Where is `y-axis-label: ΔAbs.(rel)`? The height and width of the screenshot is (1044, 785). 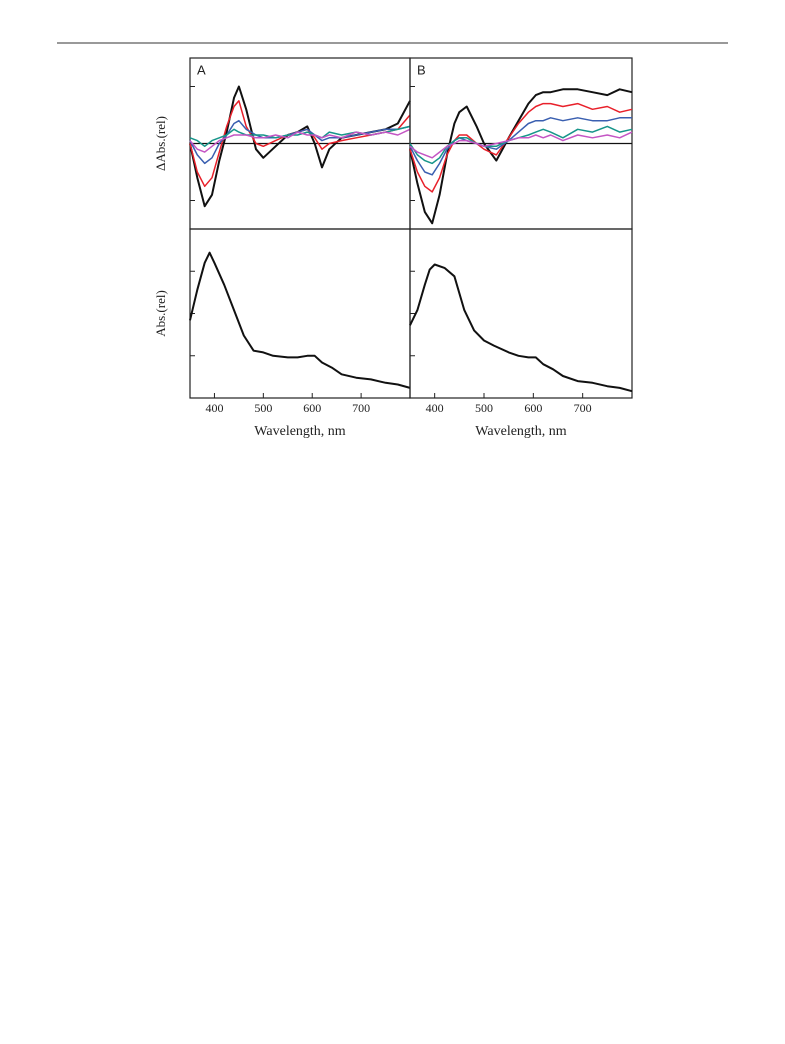 y-axis-label: ΔAbs.(rel) is located at coordinates (160, 143).